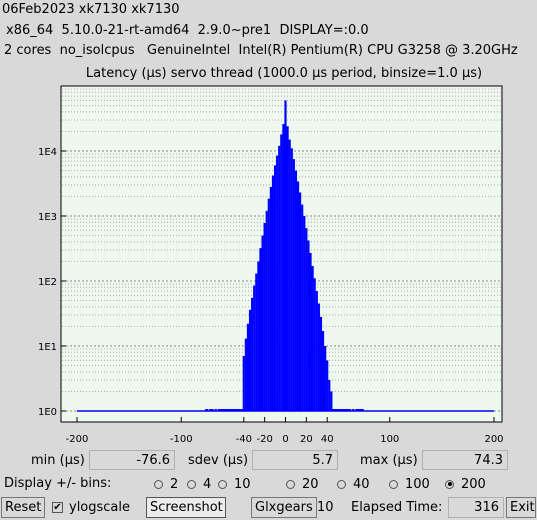 This screenshot has width=537, height=520. I want to click on bins-option-label: 10, so click(242, 484).